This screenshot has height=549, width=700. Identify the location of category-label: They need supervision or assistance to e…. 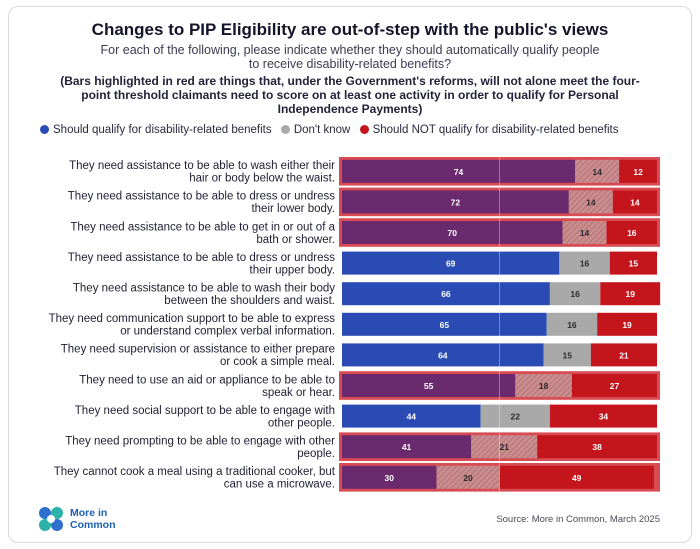
(198, 356).